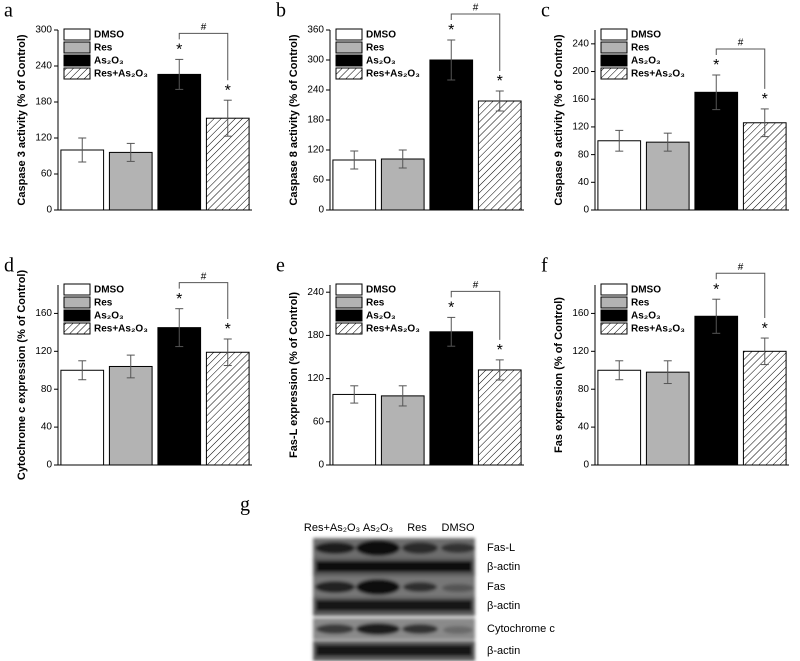 The height and width of the screenshot is (661, 800). What do you see at coordinates (417, 528) in the screenshot?
I see `lane-label: Res` at bounding box center [417, 528].